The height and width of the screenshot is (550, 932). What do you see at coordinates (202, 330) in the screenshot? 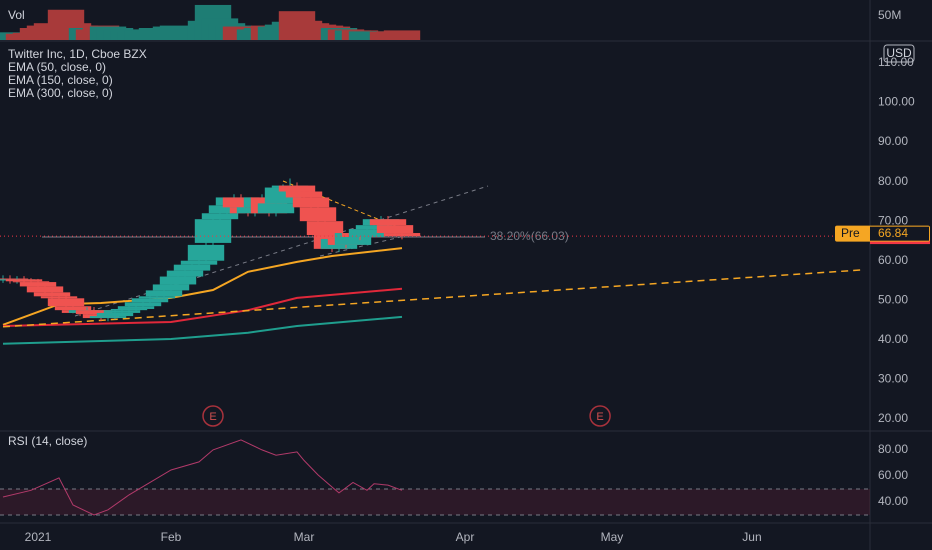
I see `ema-line` at bounding box center [202, 330].